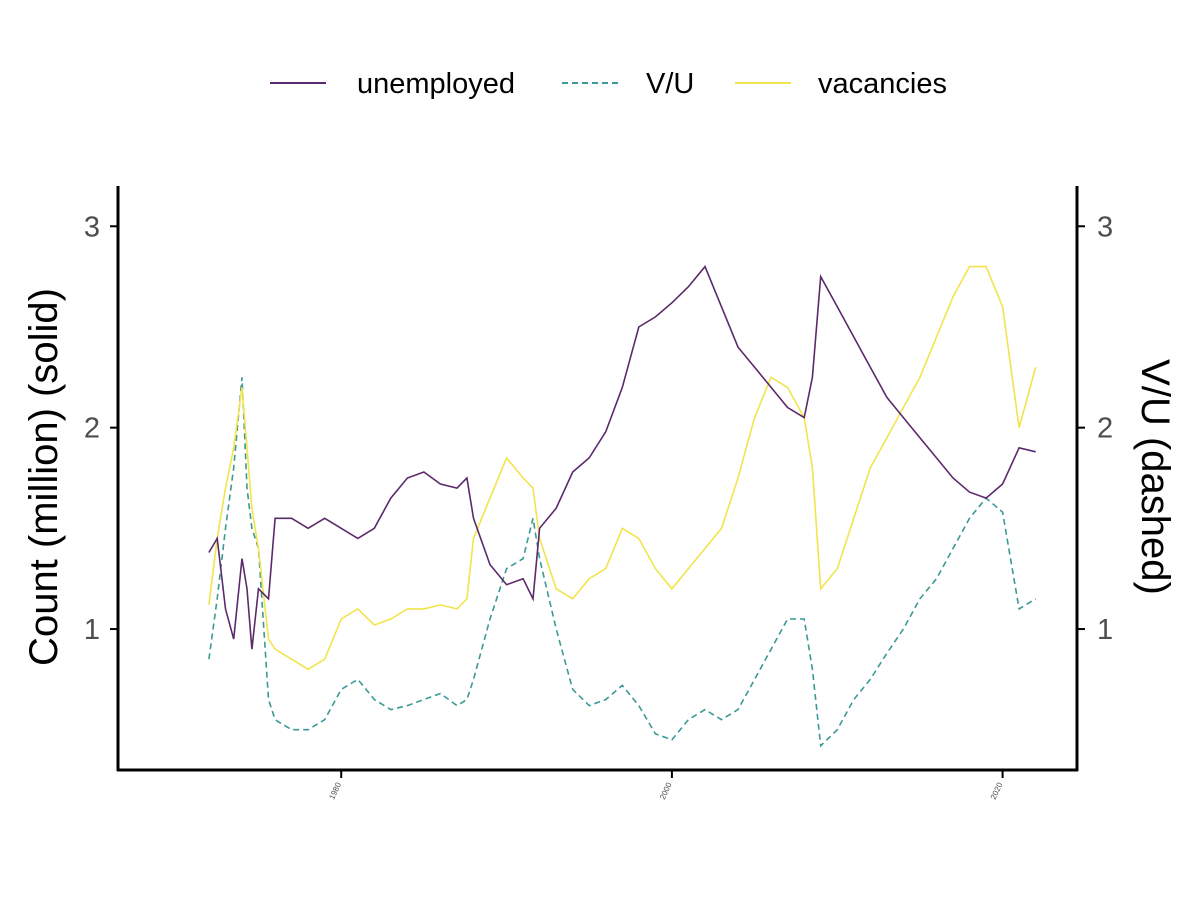 The height and width of the screenshot is (900, 1200). What do you see at coordinates (92, 630) in the screenshot?
I see `y-left-tick-label: 1` at bounding box center [92, 630].